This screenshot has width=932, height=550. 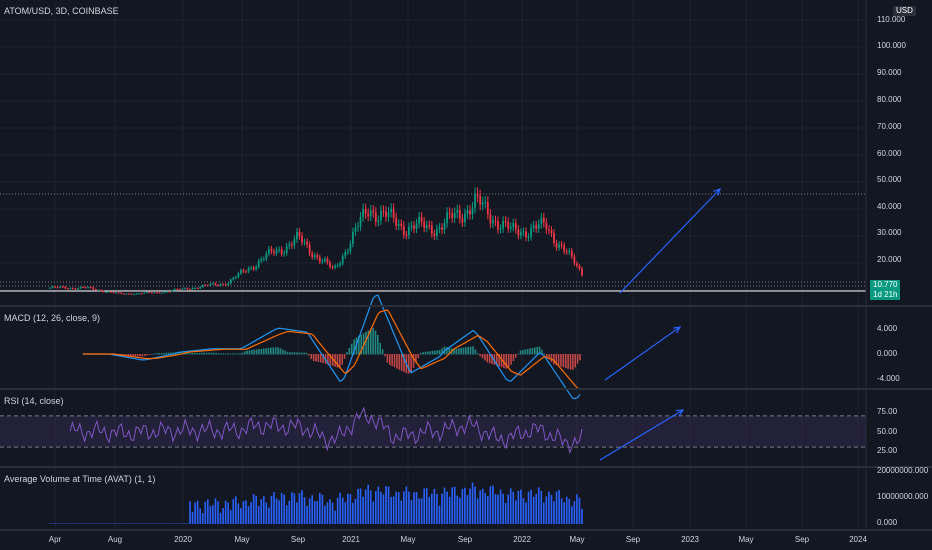 What do you see at coordinates (717, 192) in the screenshot?
I see `price-trend-arrow-head` at bounding box center [717, 192].